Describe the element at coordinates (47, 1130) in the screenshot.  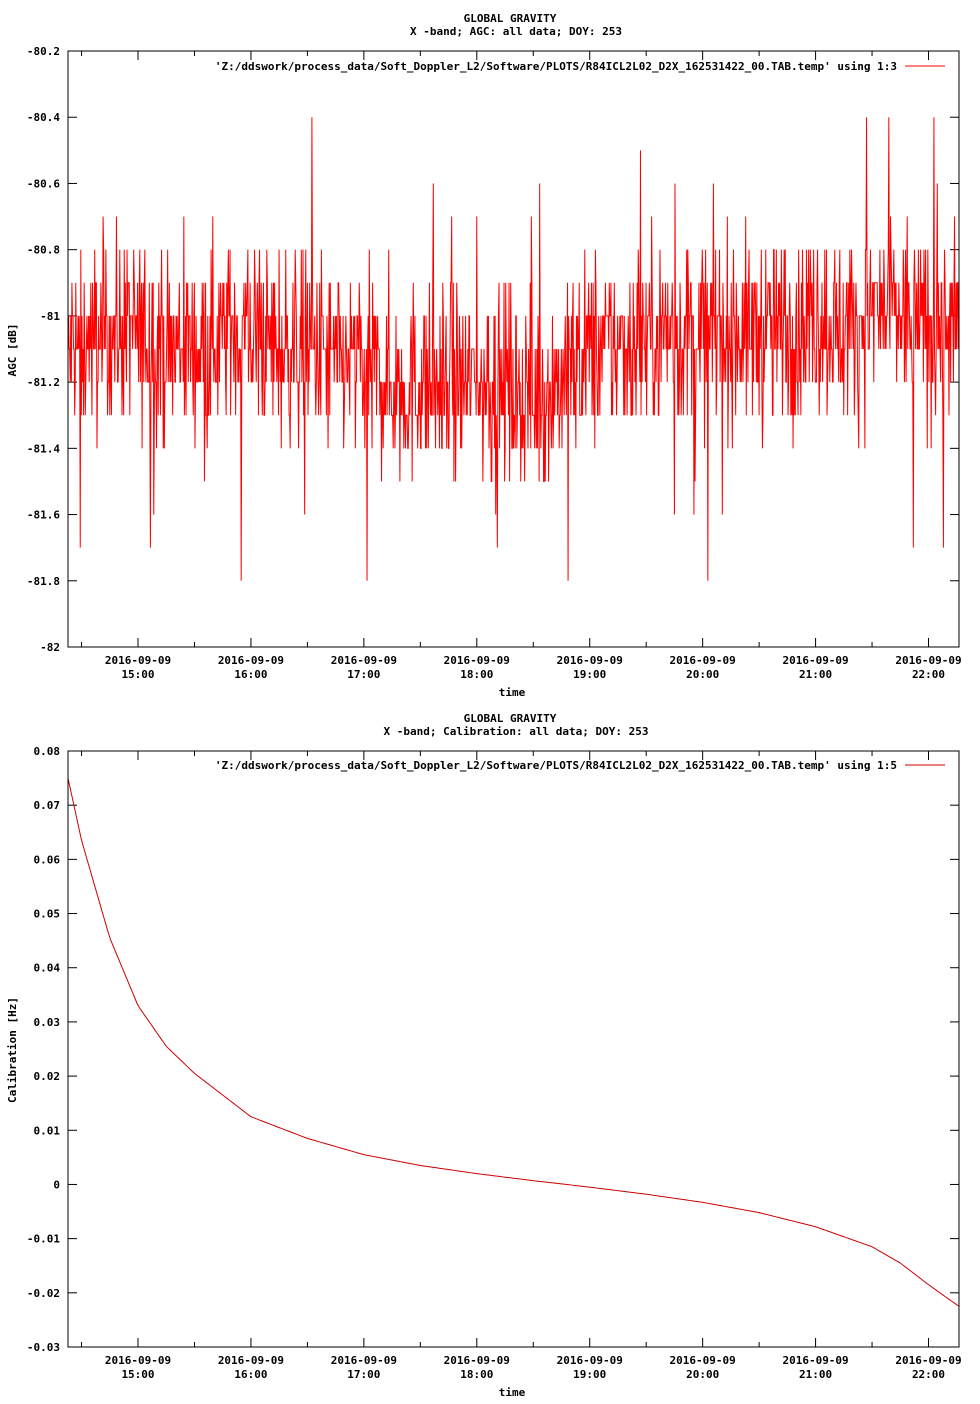
I see `y-tick-label: 0.01` at that location.